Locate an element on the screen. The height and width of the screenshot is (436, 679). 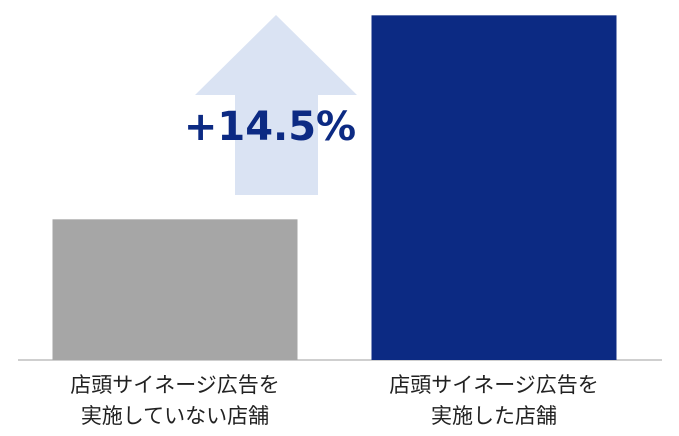
increase-arrow is located at coordinates (276, 105).